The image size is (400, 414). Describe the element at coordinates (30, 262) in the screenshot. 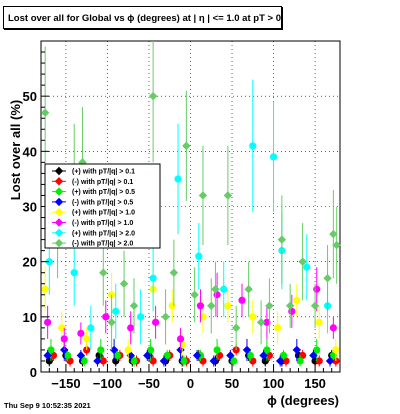

I see `y-tick-label: 20` at that location.